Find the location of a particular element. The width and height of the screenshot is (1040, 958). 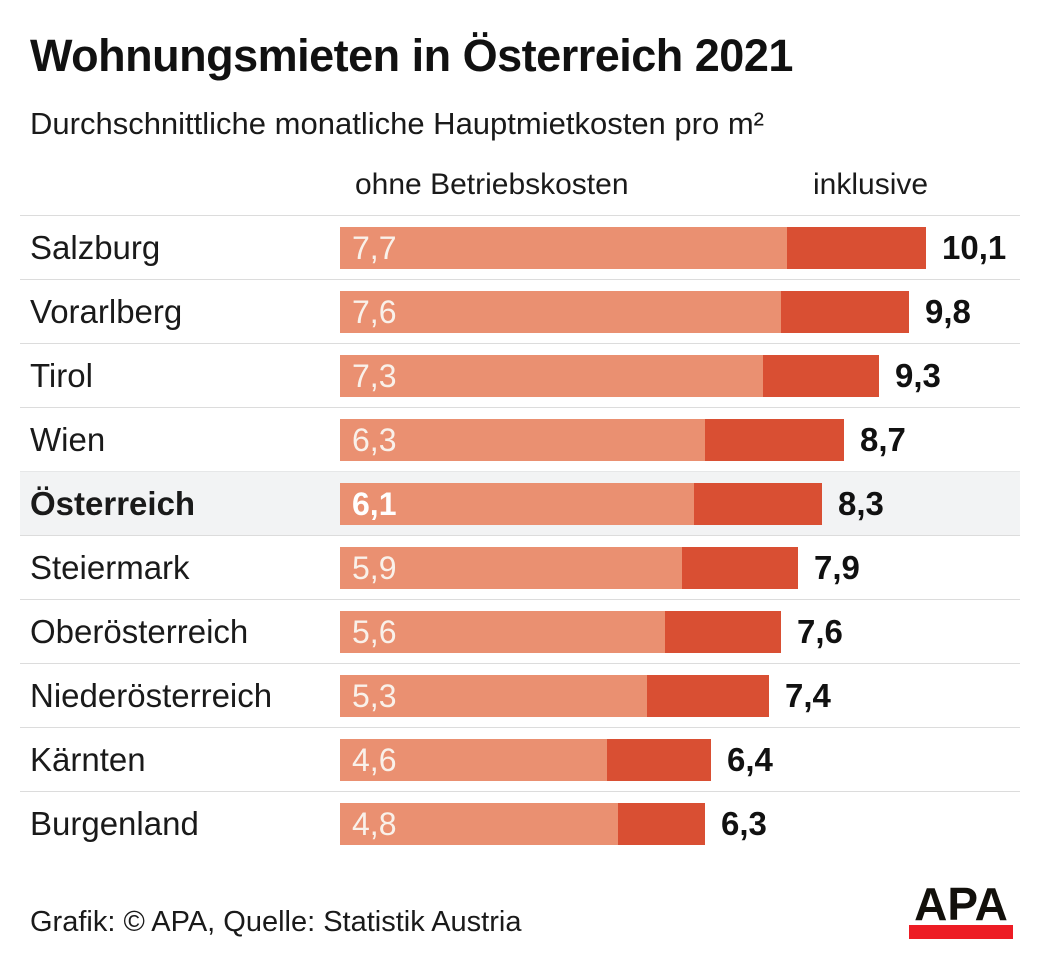

bar-ohne-betriebskosten-segment: 7,6 is located at coordinates (560, 312).